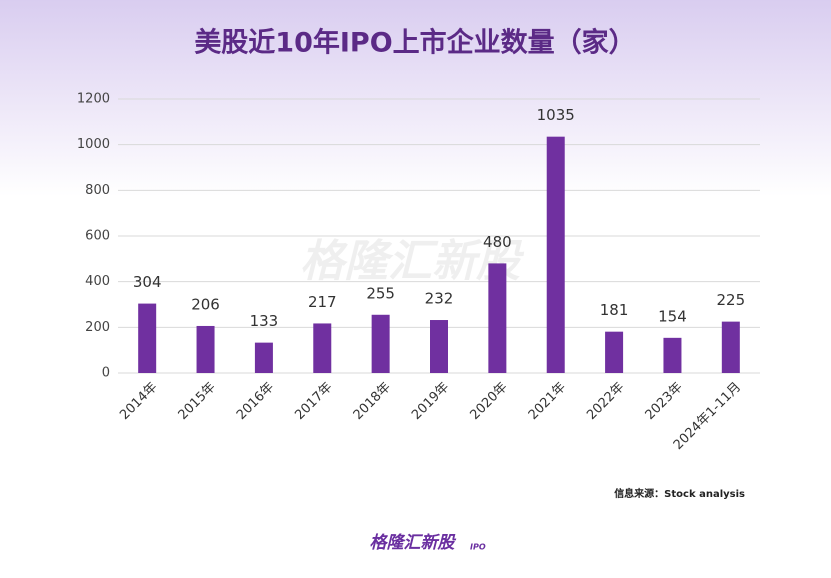  I want to click on x-tick-label: 2018年, so click(372, 401).